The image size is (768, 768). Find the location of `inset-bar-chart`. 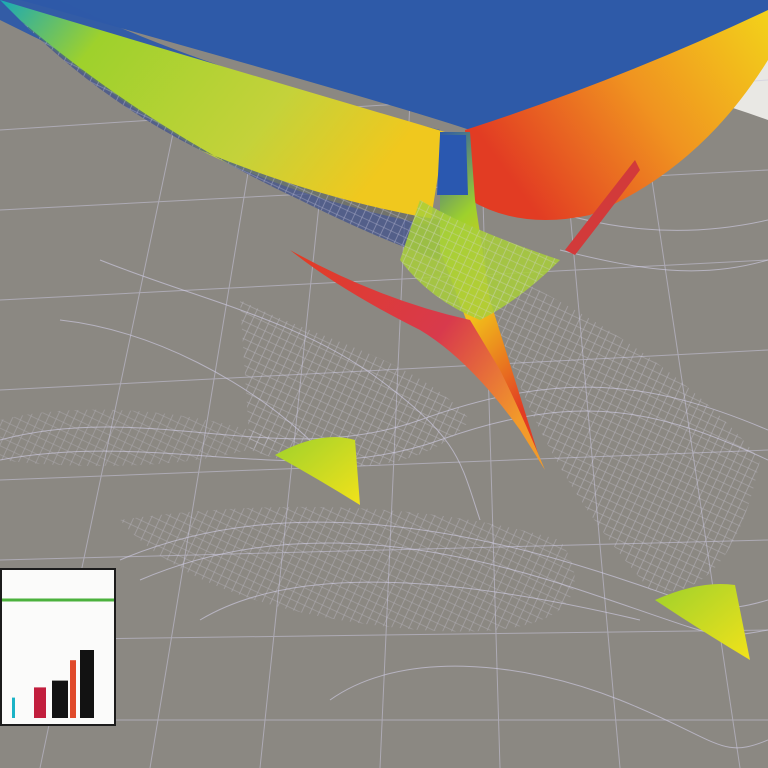

inset-bar-chart is located at coordinates (58, 647).